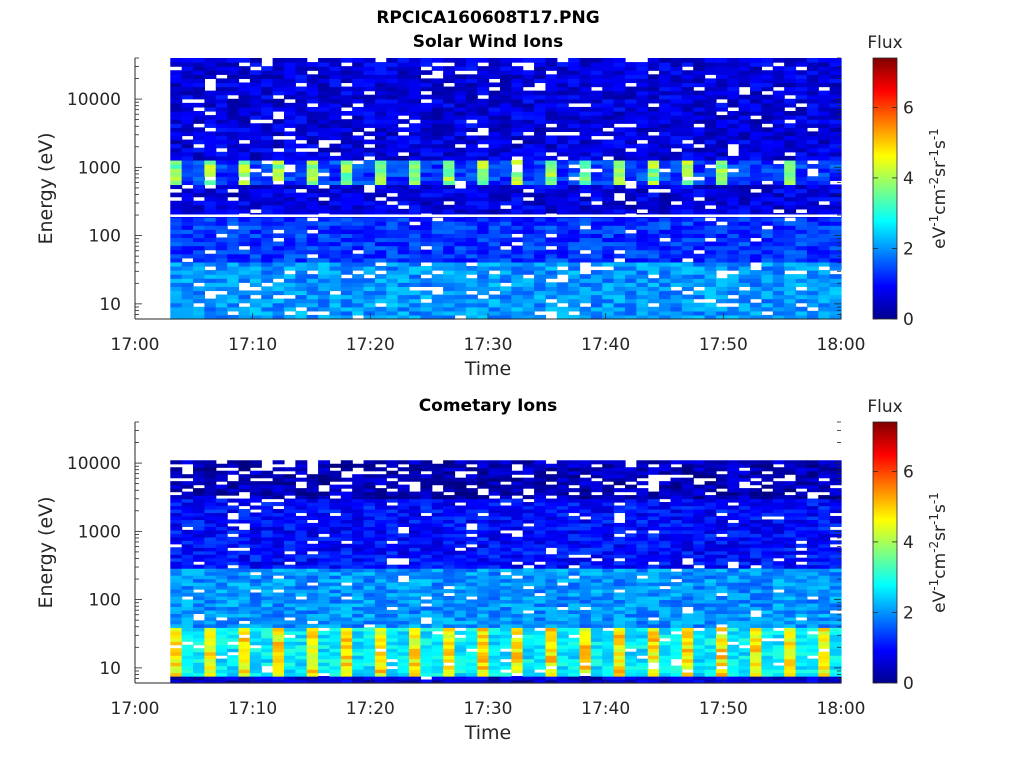 The height and width of the screenshot is (768, 1024). I want to click on figure-title: RPCICA160608T17.PNG, so click(488, 18).